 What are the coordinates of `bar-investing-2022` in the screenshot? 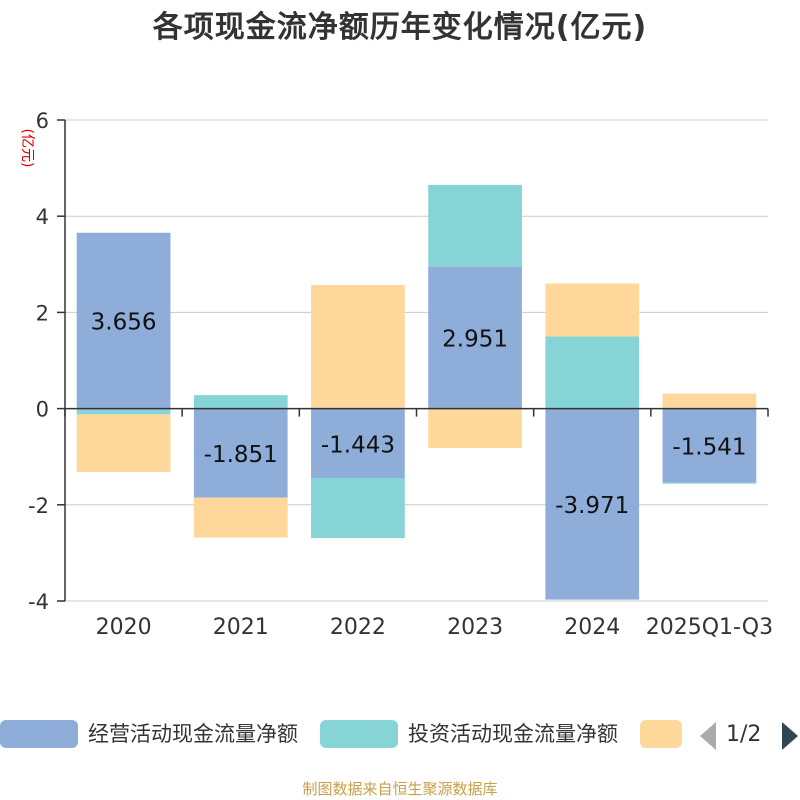 It's located at (358, 508).